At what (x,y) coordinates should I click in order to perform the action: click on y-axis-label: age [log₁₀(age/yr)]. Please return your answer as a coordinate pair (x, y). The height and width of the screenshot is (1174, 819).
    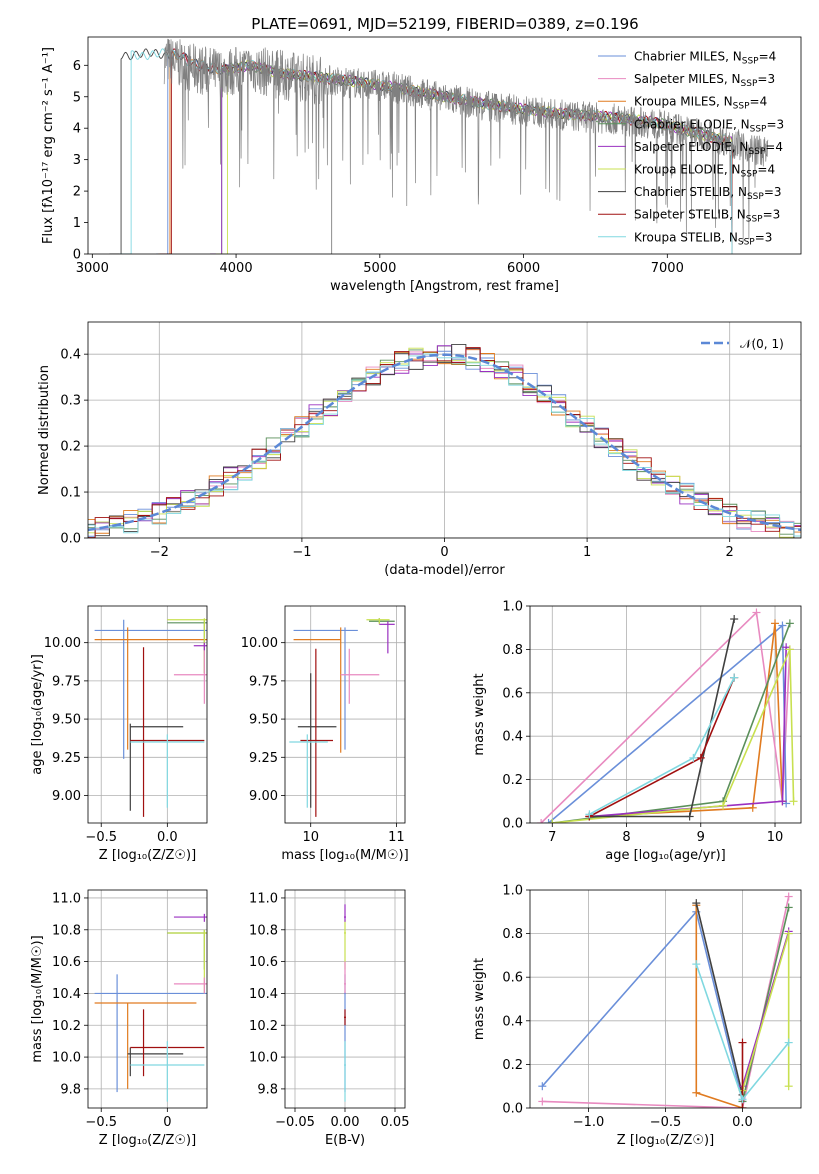
    Looking at the image, I should click on (37, 714).